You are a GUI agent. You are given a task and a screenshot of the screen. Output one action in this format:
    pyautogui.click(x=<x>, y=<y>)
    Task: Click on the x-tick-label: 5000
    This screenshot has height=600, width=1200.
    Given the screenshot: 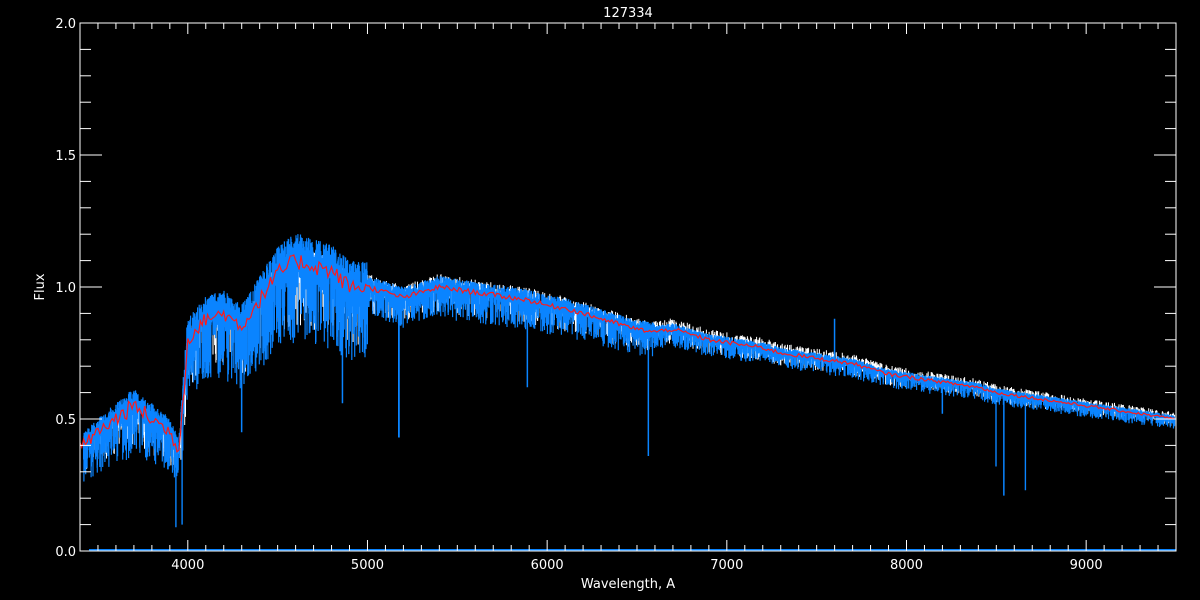 What is the action you would take?
    pyautogui.click(x=367, y=565)
    